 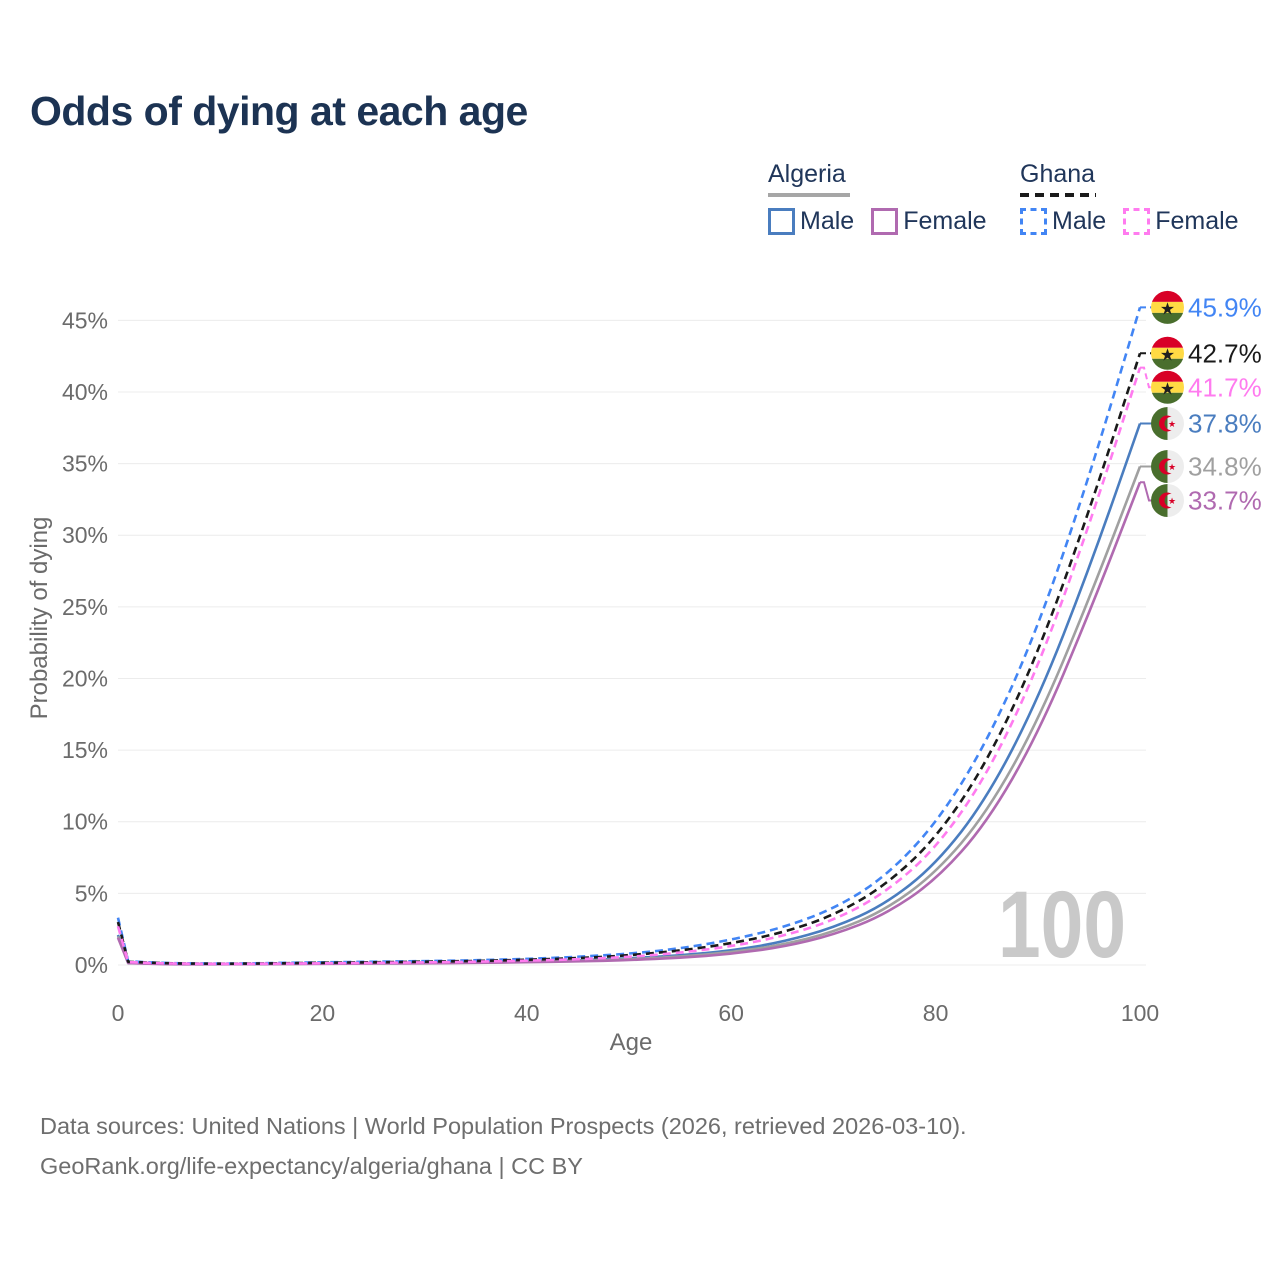 I want to click on y-tick-label: 45%, so click(x=85, y=320).